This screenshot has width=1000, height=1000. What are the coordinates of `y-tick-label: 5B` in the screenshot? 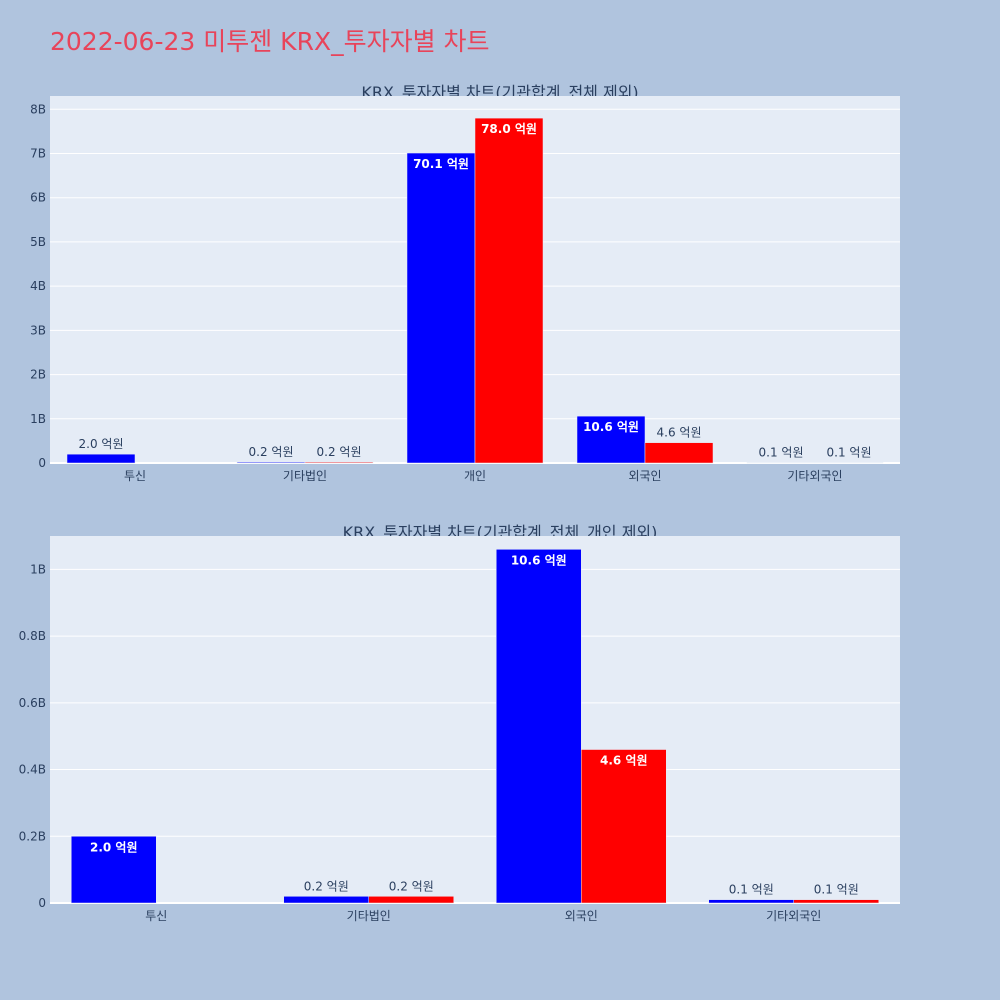 It's located at (38, 242).